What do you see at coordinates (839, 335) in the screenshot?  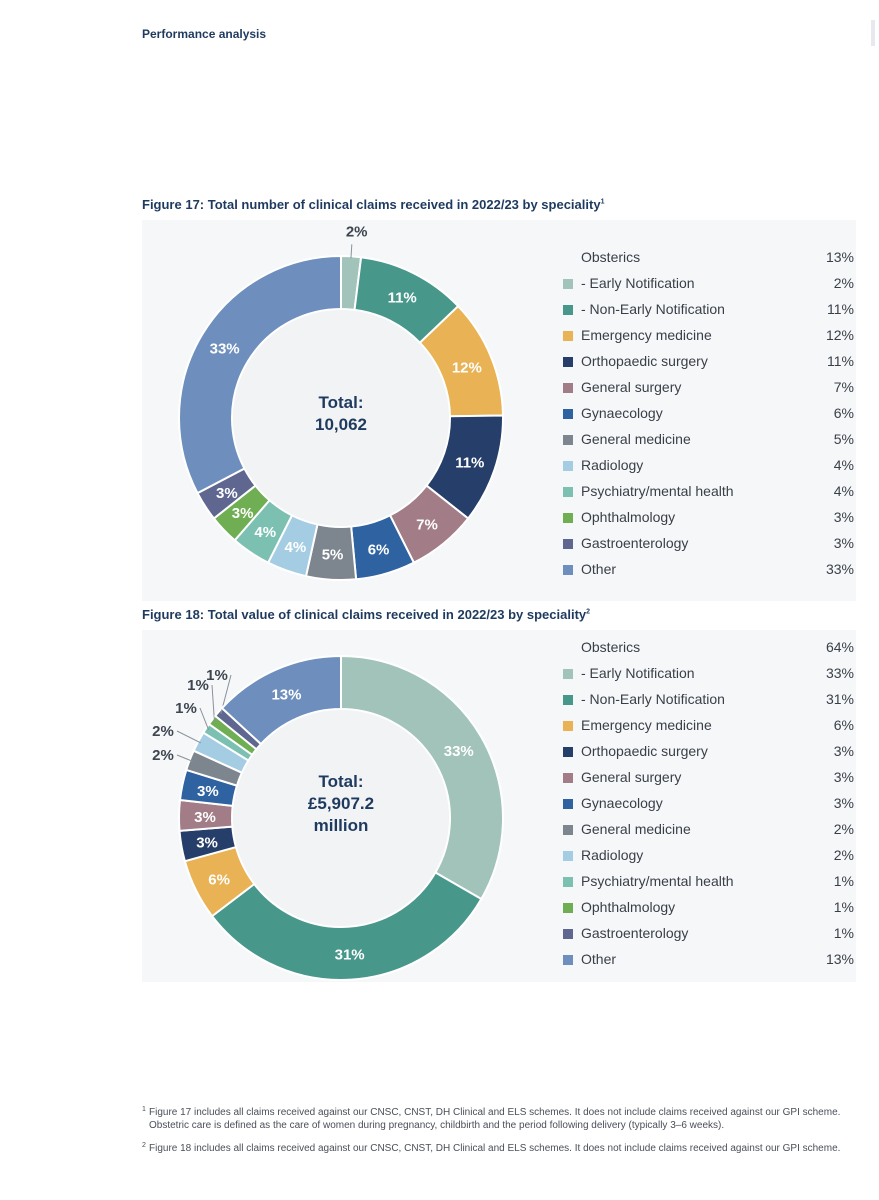 I see `legend-value: 12%` at bounding box center [839, 335].